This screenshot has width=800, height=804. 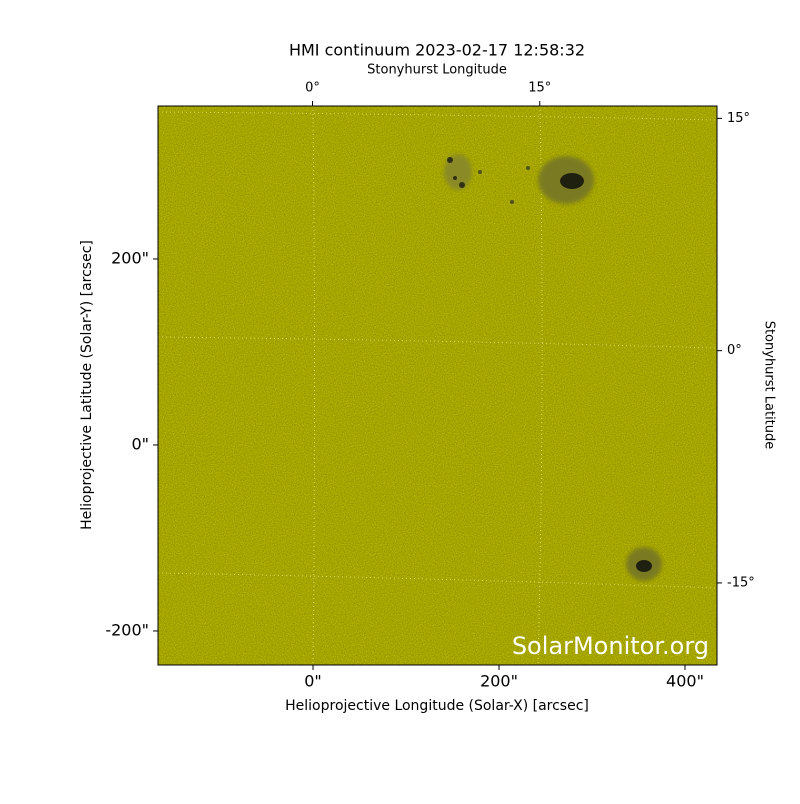 I want to click on x-tick-label: 400", so click(x=685, y=681).